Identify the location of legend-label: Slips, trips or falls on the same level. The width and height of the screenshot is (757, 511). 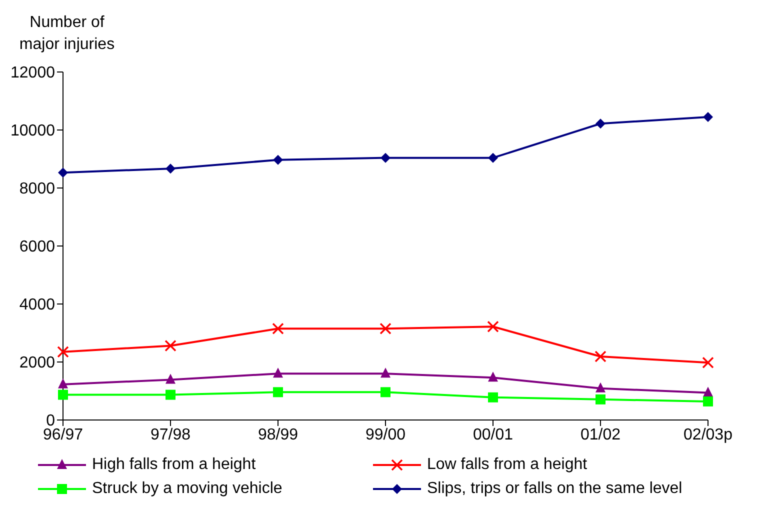
(554, 489).